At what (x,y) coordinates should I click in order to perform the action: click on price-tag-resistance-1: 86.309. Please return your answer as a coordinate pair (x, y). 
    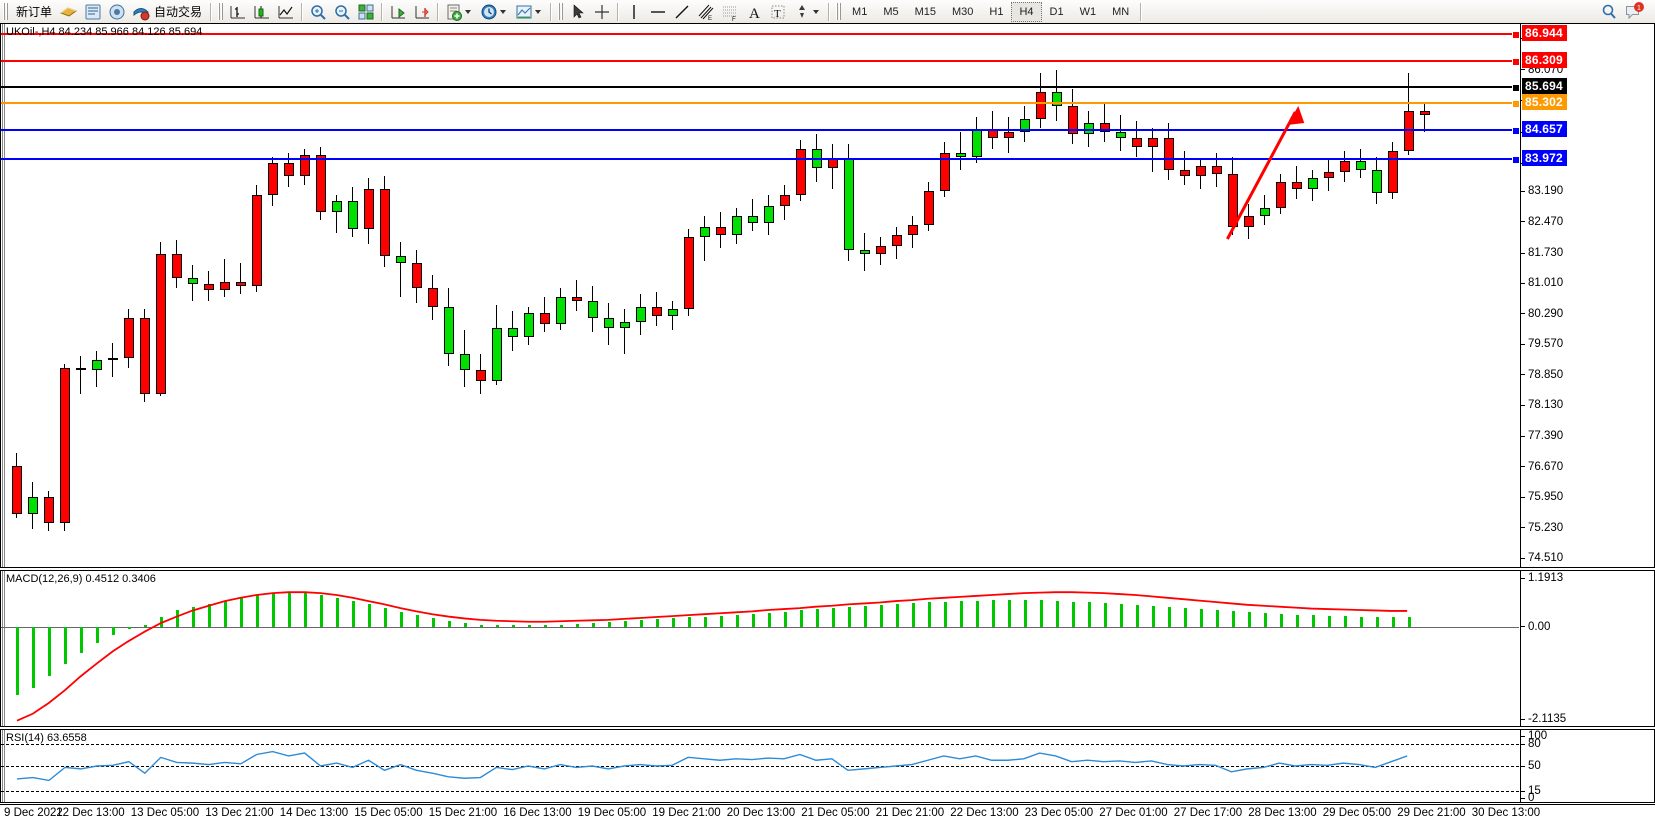
    Looking at the image, I should click on (1544, 59).